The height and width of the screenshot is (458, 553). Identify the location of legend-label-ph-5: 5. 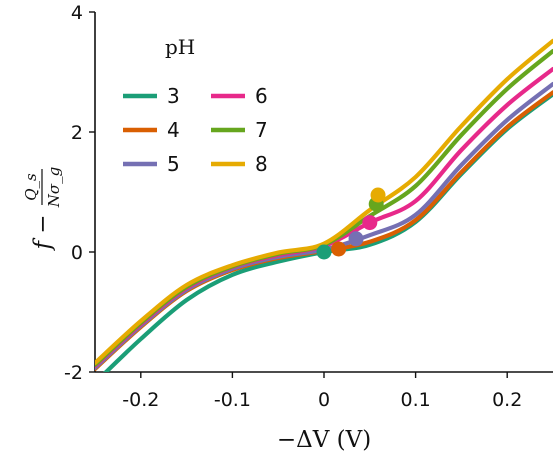
(173, 164).